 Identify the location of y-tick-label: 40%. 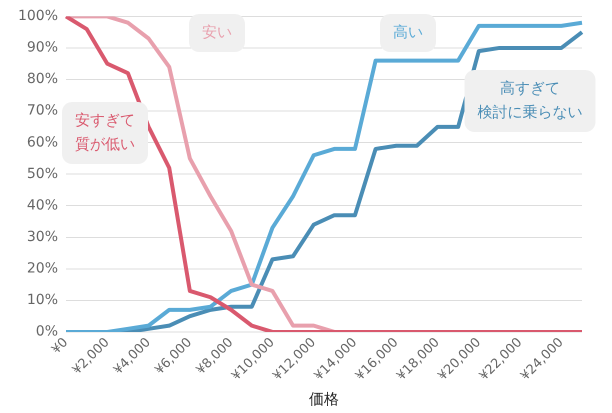
(42, 205).